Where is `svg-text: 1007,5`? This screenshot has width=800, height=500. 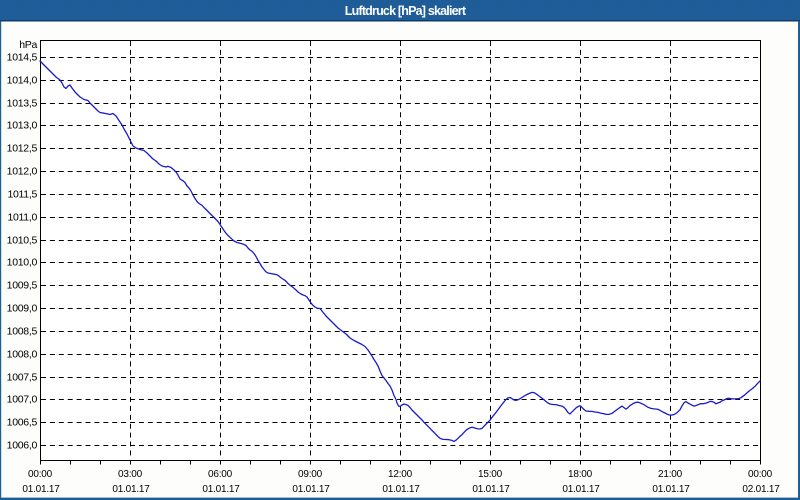 svg-text: 1007,5 is located at coordinates (22, 378).